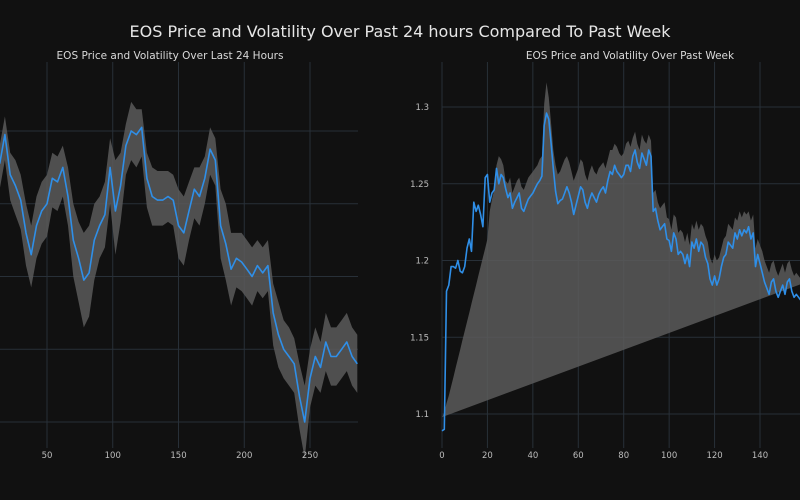  I want to click on chart-24h-ticks: 50 100 150 200 250, so click(180, 456).